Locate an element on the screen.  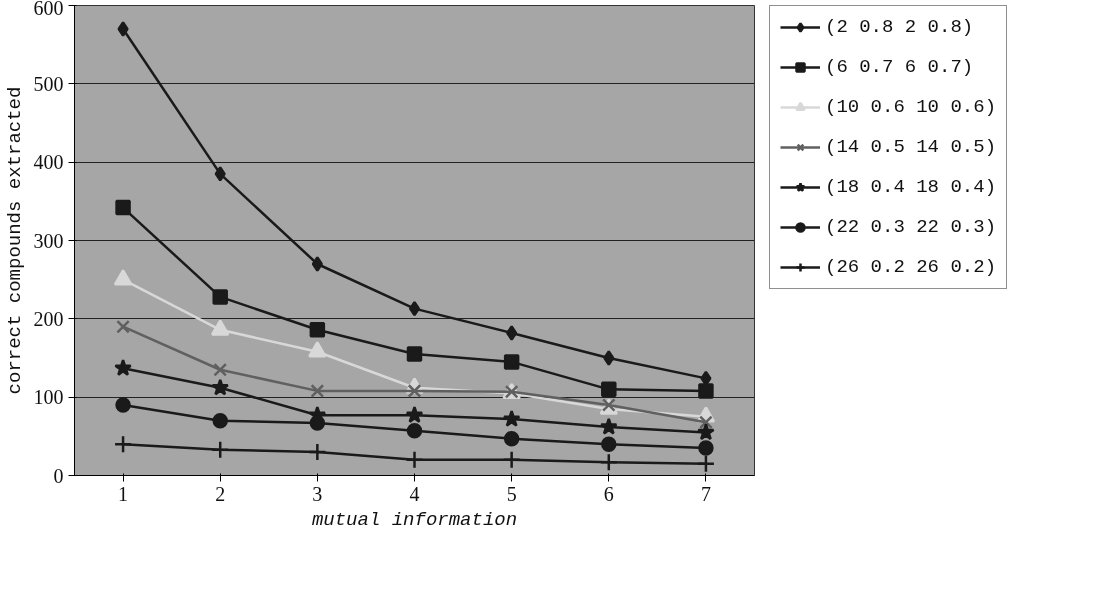
x-tick-label: 5 is located at coordinates (511, 493).